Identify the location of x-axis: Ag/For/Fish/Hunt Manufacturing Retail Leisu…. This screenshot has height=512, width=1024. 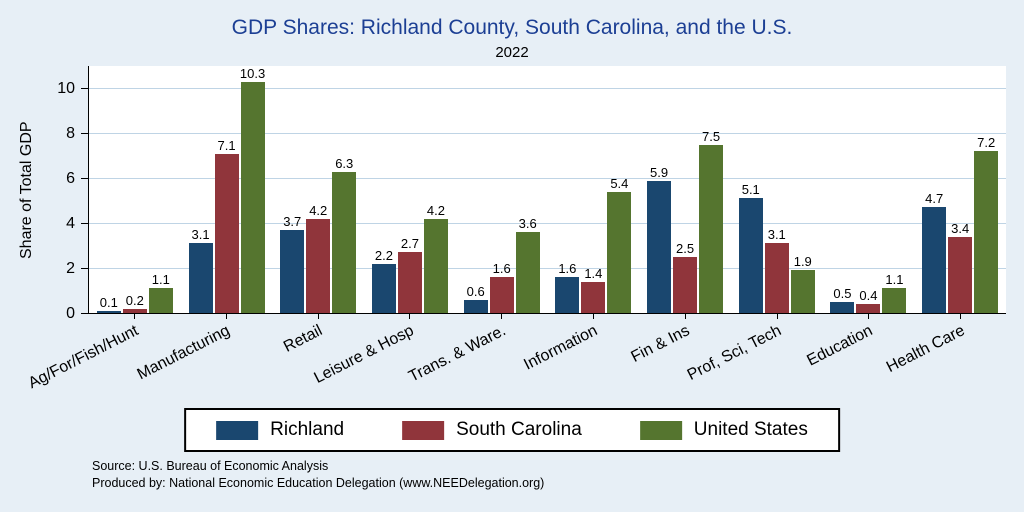
(516, 354).